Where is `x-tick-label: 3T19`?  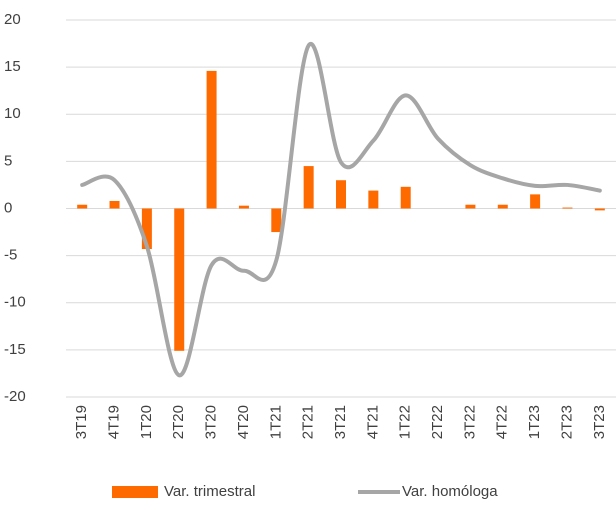 x-tick-label: 3T19 is located at coordinates (81, 422).